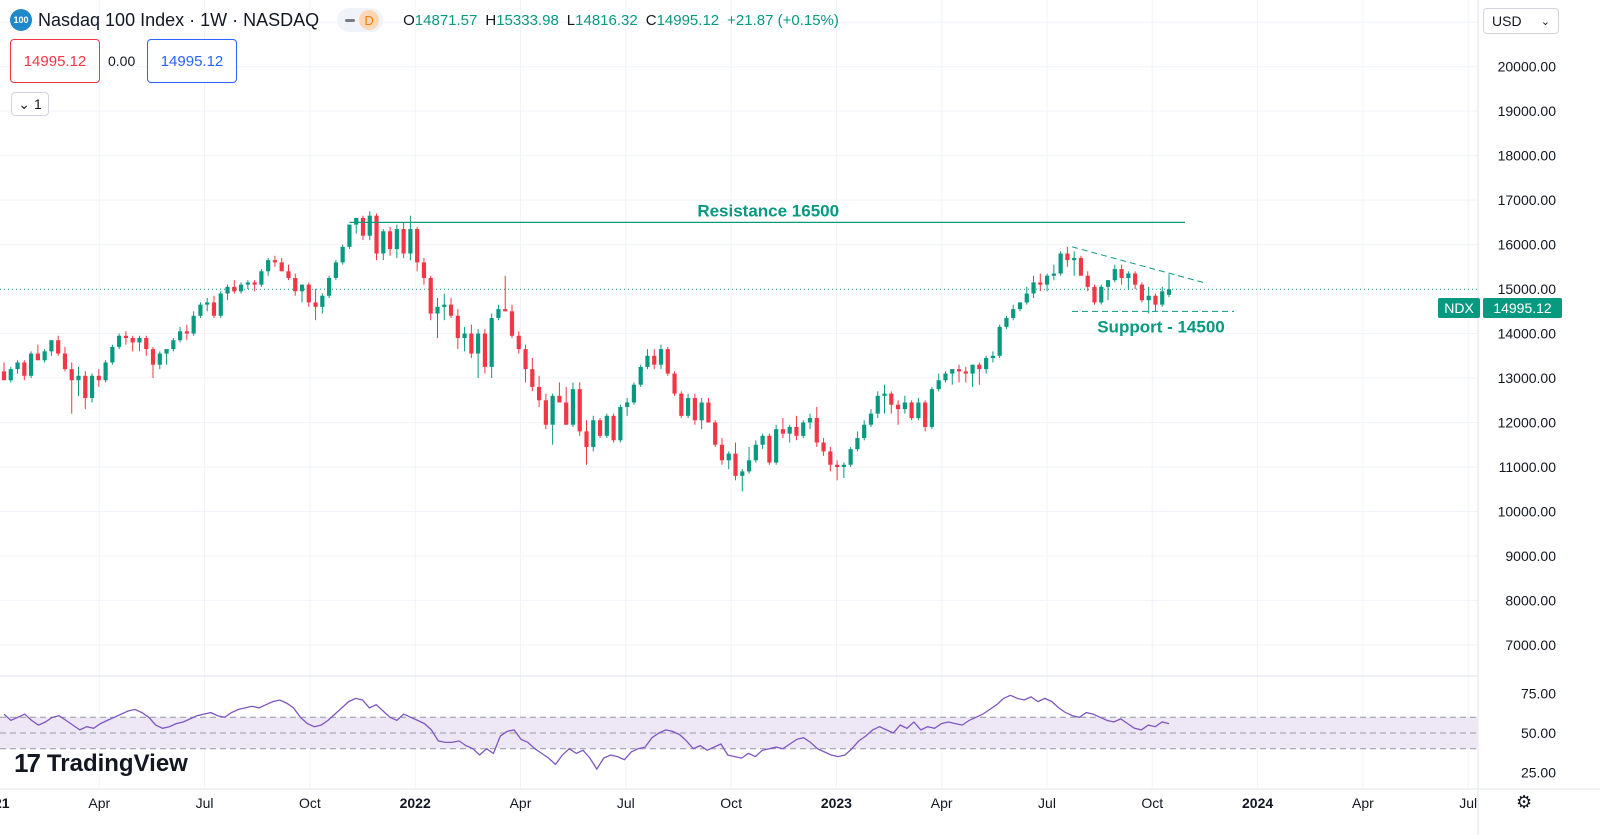 The image size is (1600, 835). I want to click on close-label: C, so click(651, 20).